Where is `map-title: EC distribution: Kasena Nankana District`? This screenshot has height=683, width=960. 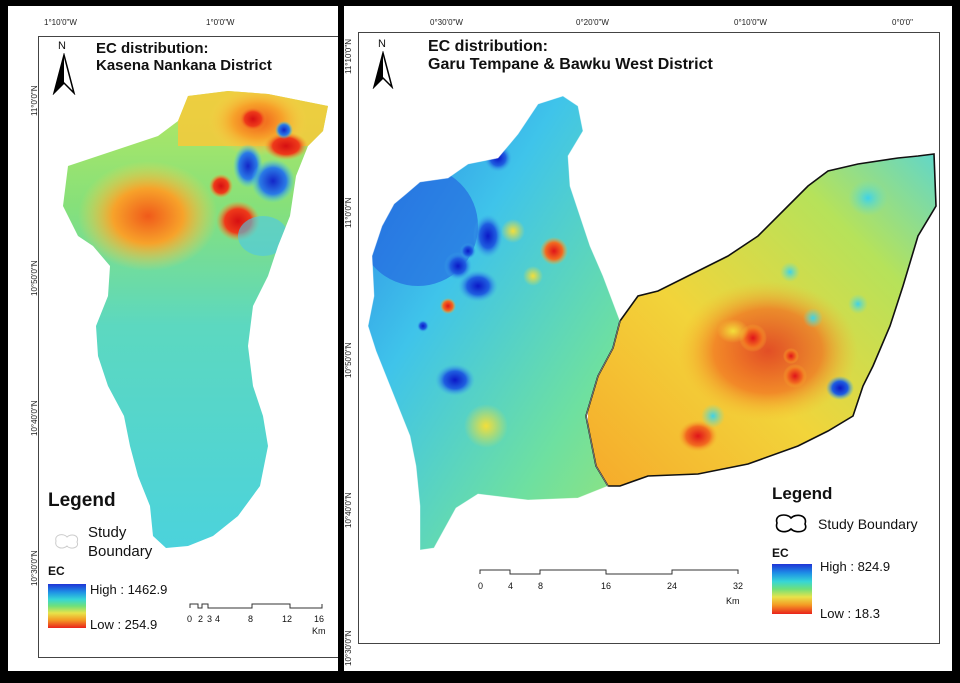 map-title: EC distribution: Kasena Nankana District is located at coordinates (184, 57).